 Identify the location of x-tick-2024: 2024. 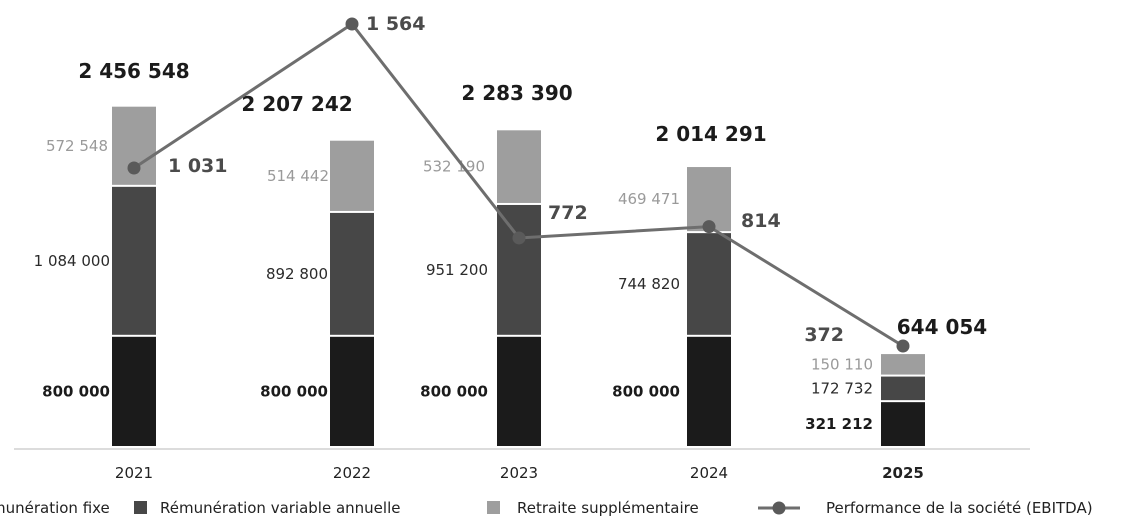
(709, 473).